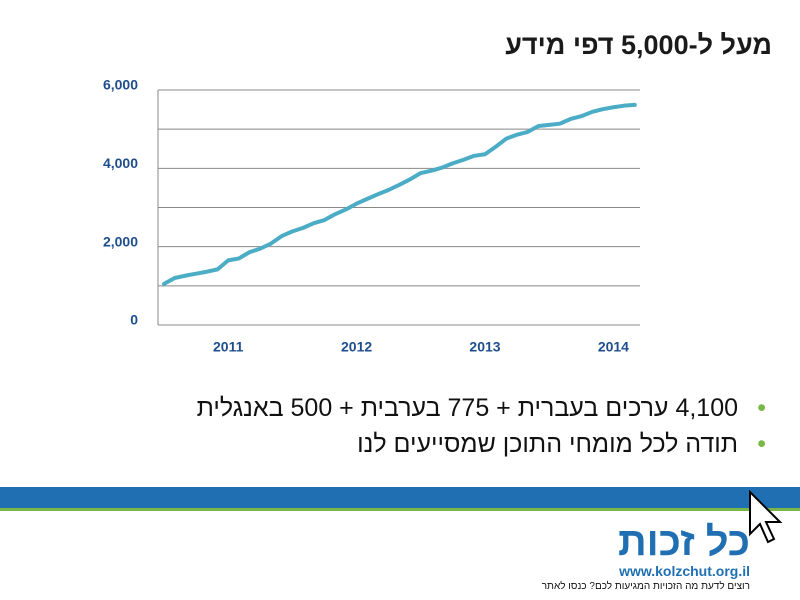 This screenshot has width=800, height=600. I want to click on footer-stripe, so click(400, 509).